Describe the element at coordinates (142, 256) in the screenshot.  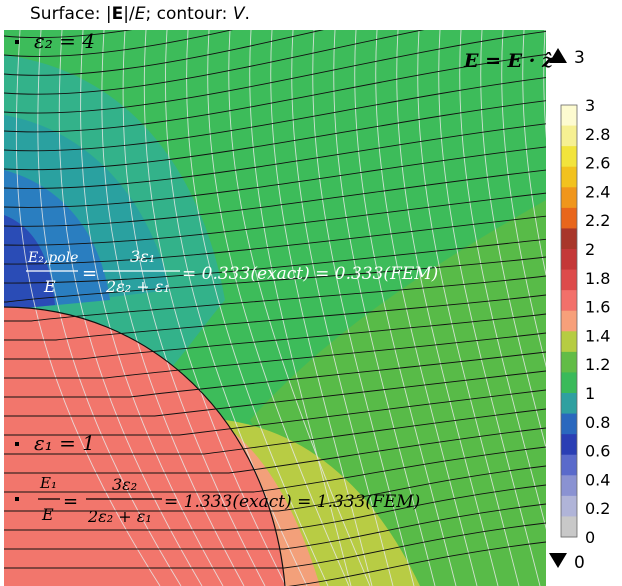
I see `svg-text: 3ε₁` at that location.